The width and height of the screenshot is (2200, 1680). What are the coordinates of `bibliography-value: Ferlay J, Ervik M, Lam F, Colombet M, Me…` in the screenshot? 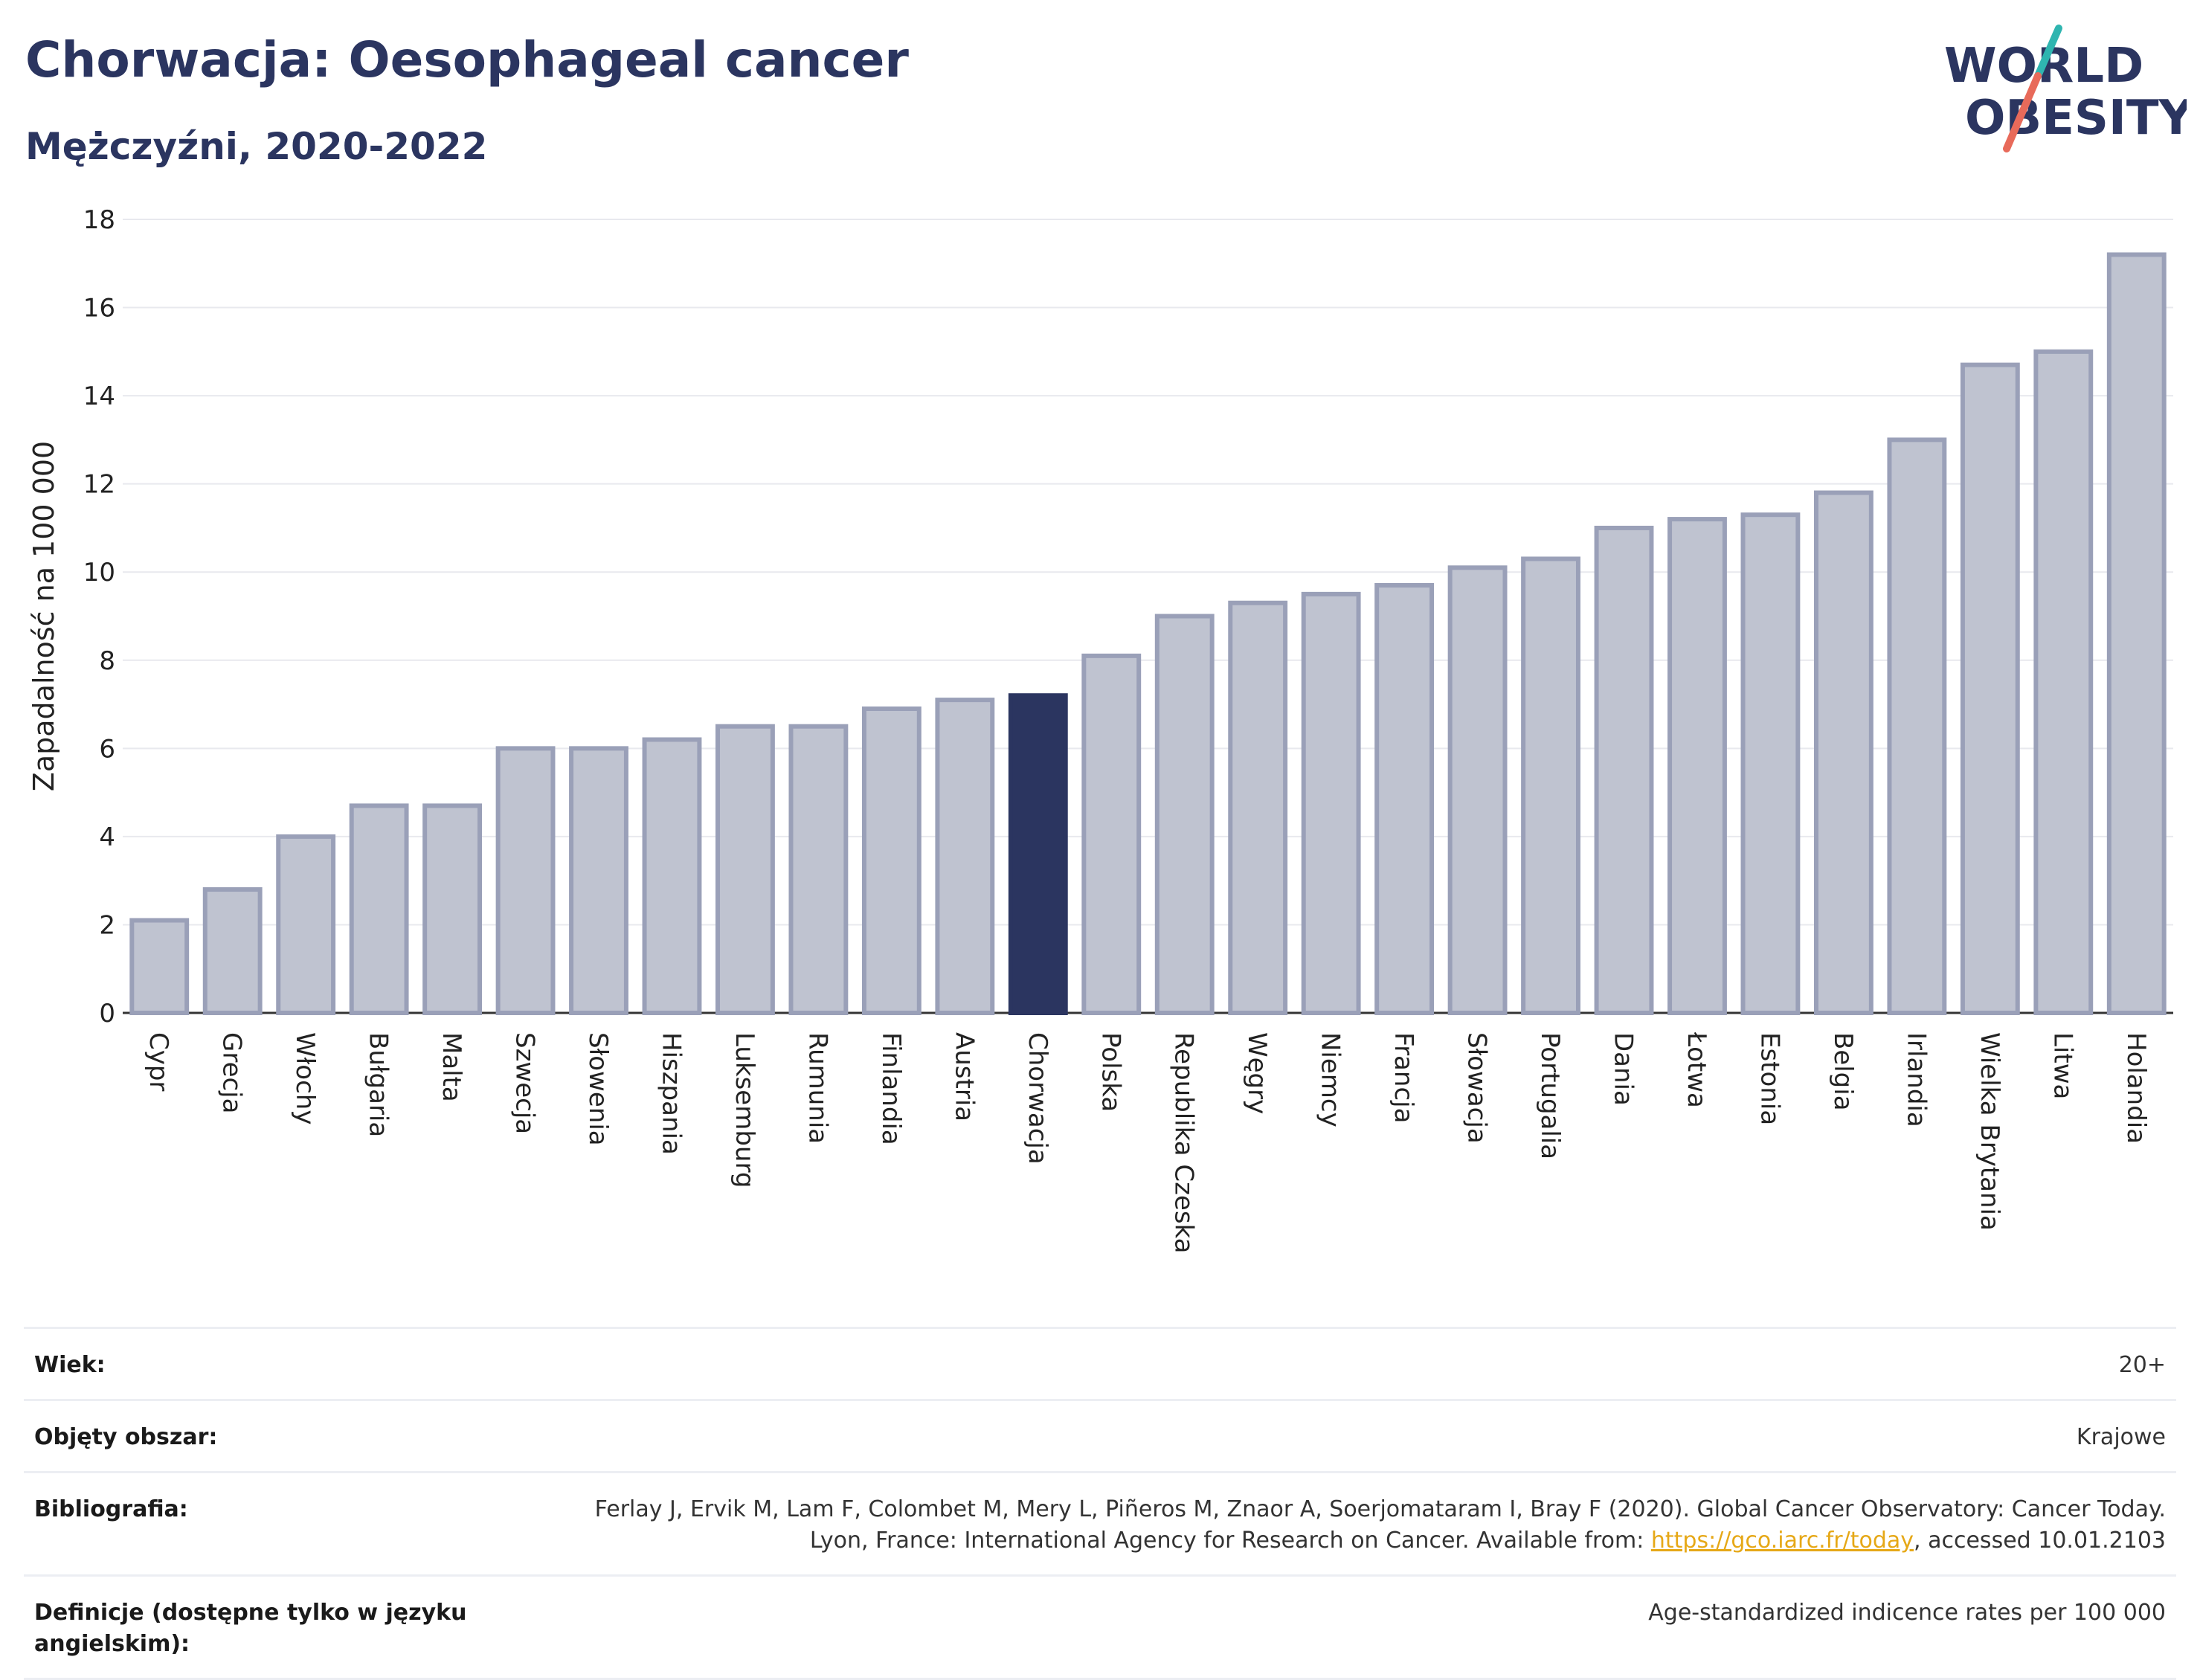 It's located at (1348, 1525).